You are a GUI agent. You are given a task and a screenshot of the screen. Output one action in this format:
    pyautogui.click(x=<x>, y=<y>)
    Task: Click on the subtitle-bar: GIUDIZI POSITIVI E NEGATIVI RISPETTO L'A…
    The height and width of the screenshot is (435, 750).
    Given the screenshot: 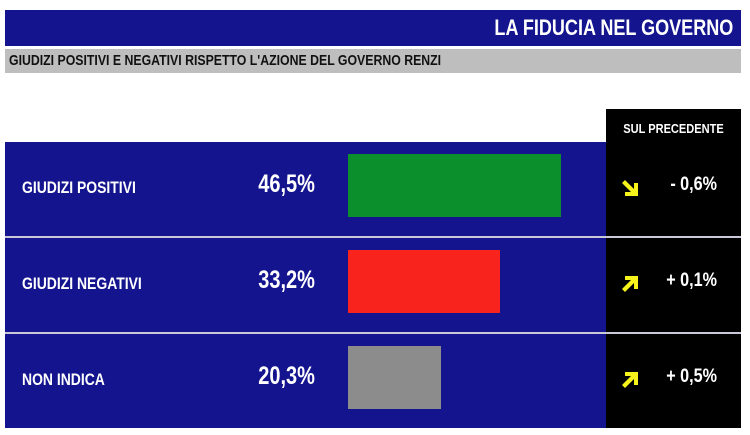 What is the action you would take?
    pyautogui.click(x=373, y=61)
    